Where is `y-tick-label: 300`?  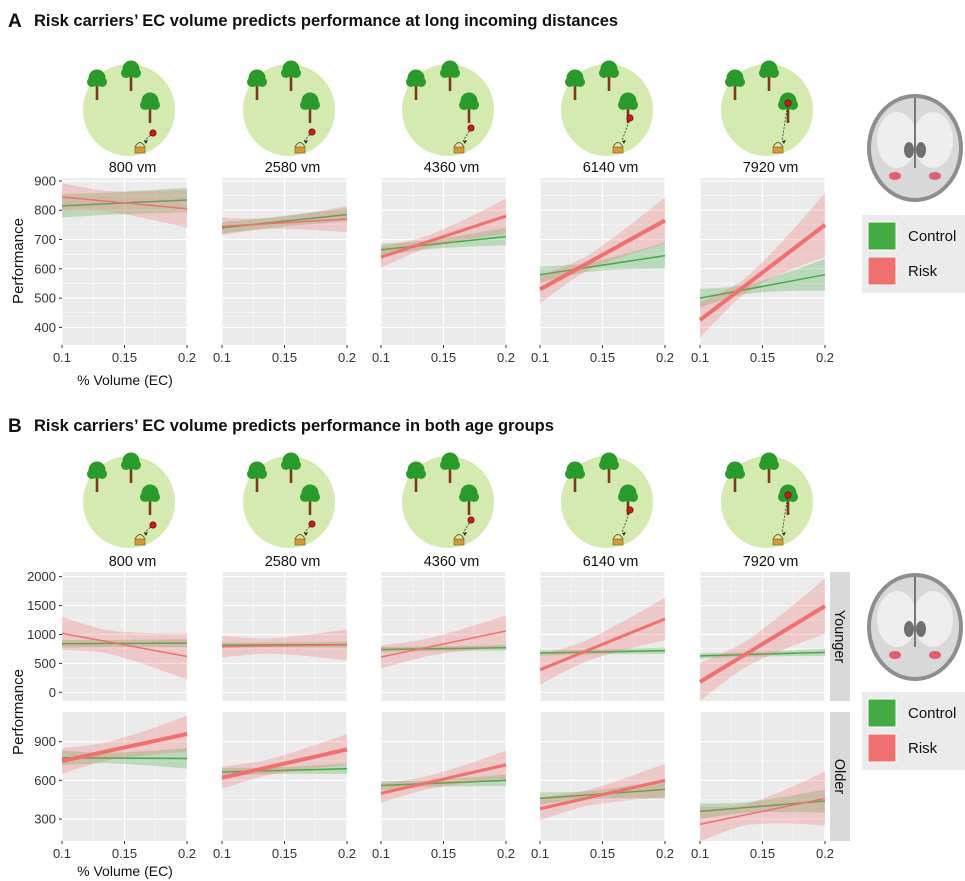 y-tick-label: 300 is located at coordinates (45, 819).